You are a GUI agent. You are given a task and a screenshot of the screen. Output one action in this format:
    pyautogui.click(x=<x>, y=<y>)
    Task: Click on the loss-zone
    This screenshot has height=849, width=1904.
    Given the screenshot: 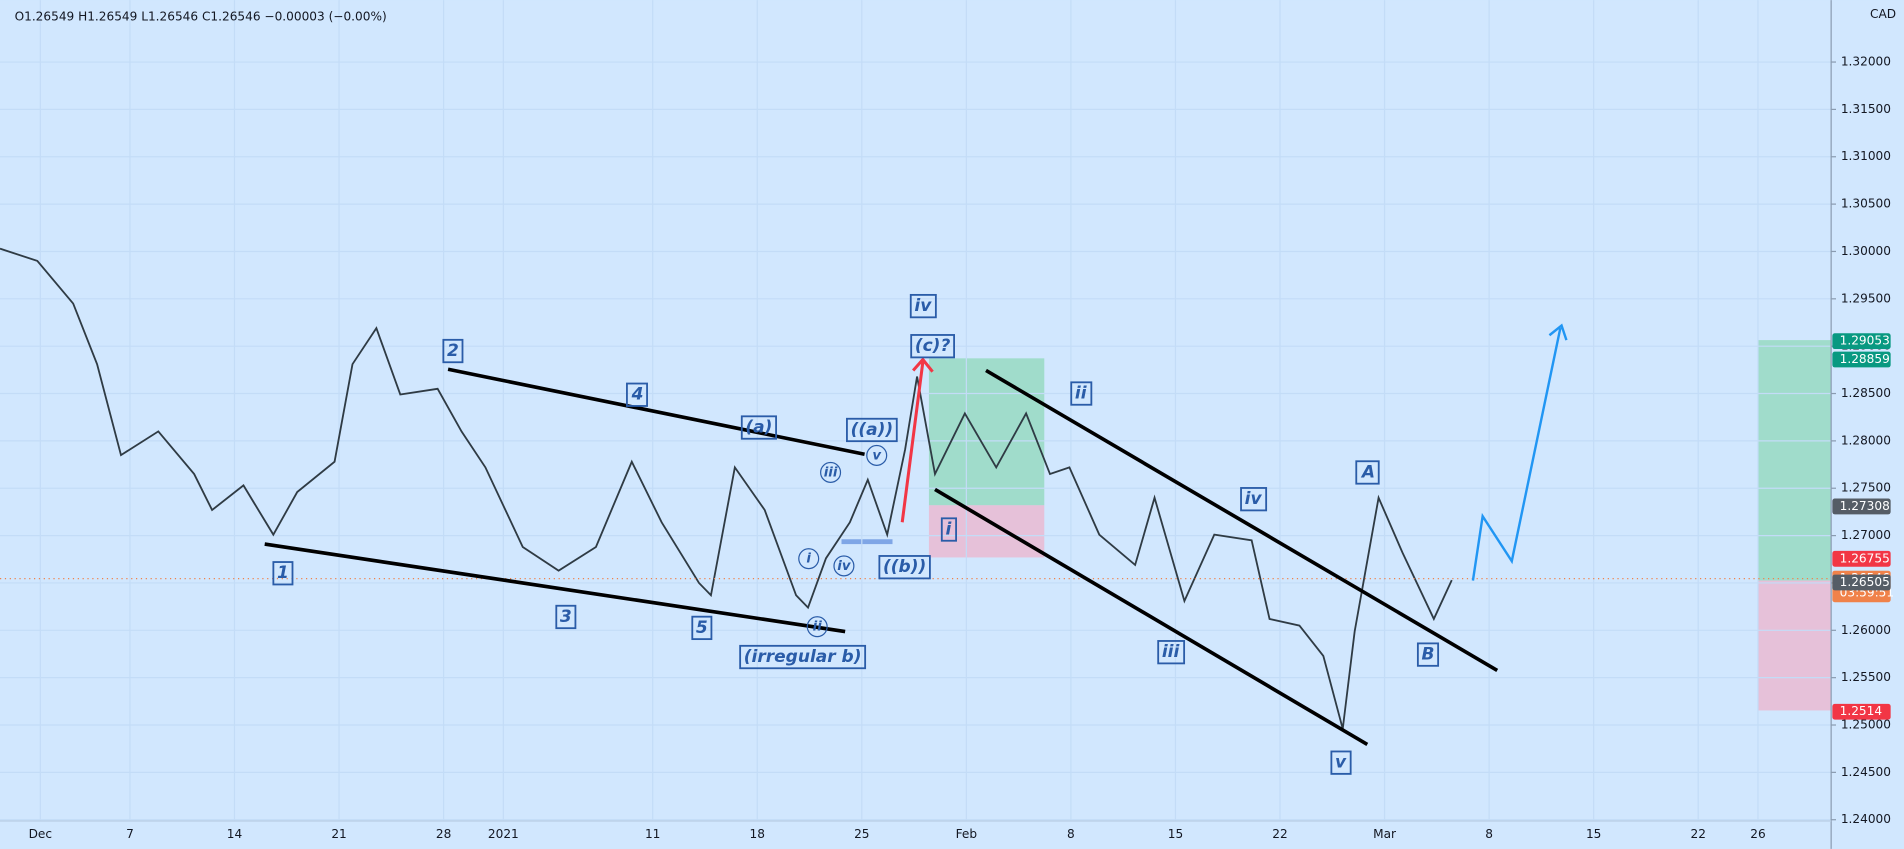 What is the action you would take?
    pyautogui.click(x=986, y=531)
    